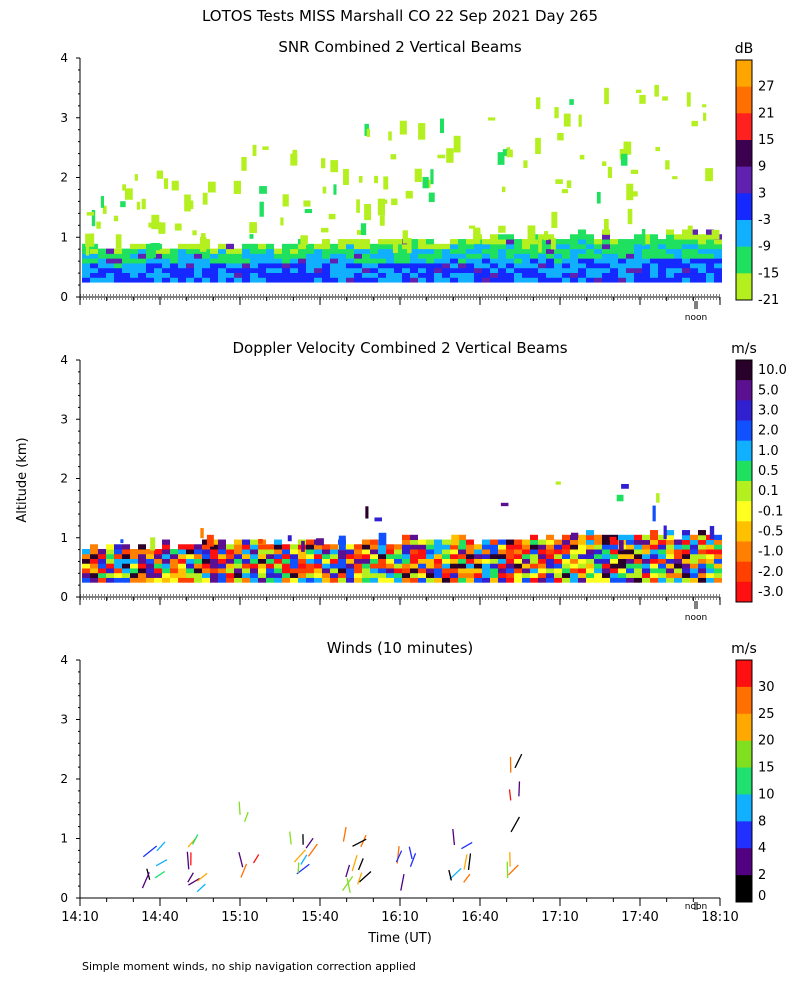 This screenshot has height=1000, width=800. Describe the element at coordinates (64, 538) in the screenshot. I see `y-tick-label: 1` at that location.